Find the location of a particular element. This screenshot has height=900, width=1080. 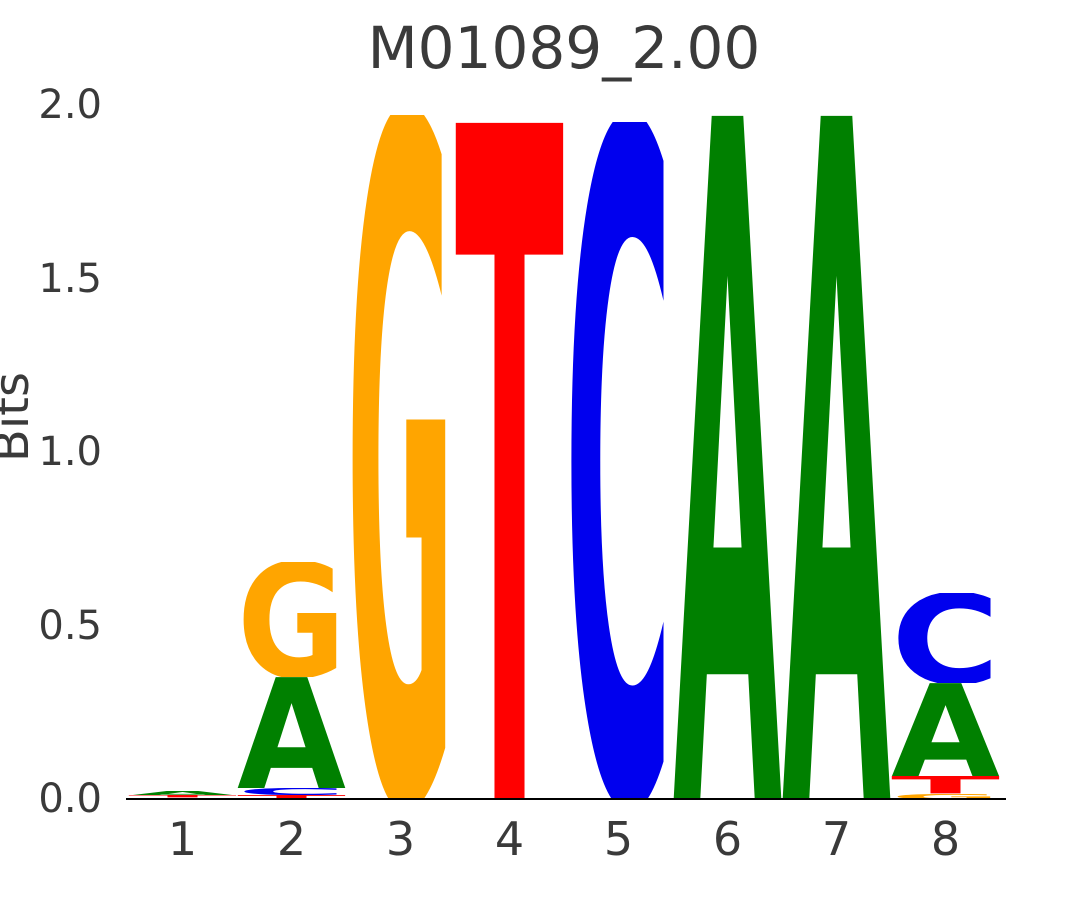

x-tick-label: 5 is located at coordinates (618, 839).